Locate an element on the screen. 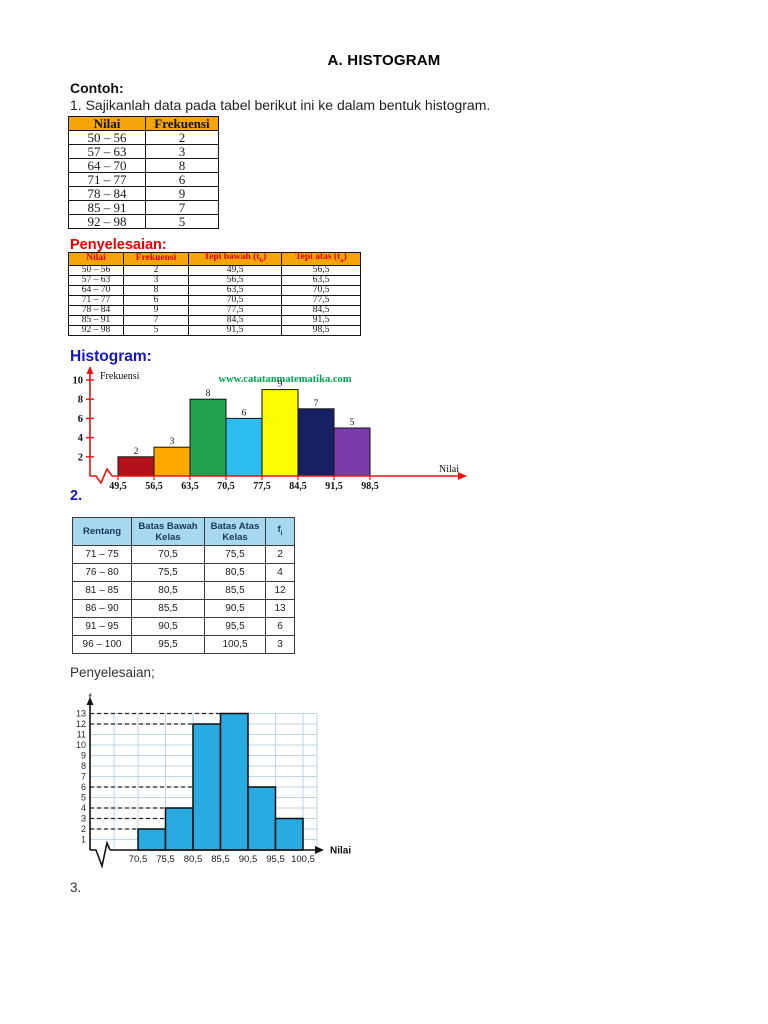 This screenshot has width=768, height=1024. table-row: 78 – 84 9 is located at coordinates (143, 193).